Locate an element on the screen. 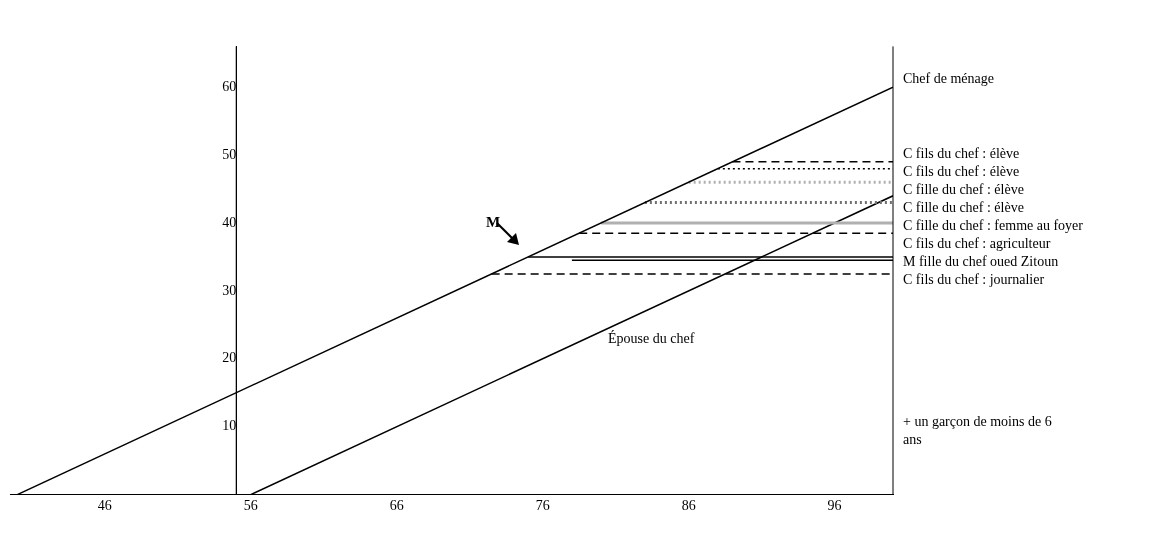 This screenshot has height=543, width=1173. series-label: Chef de ménage is located at coordinates (948, 78).